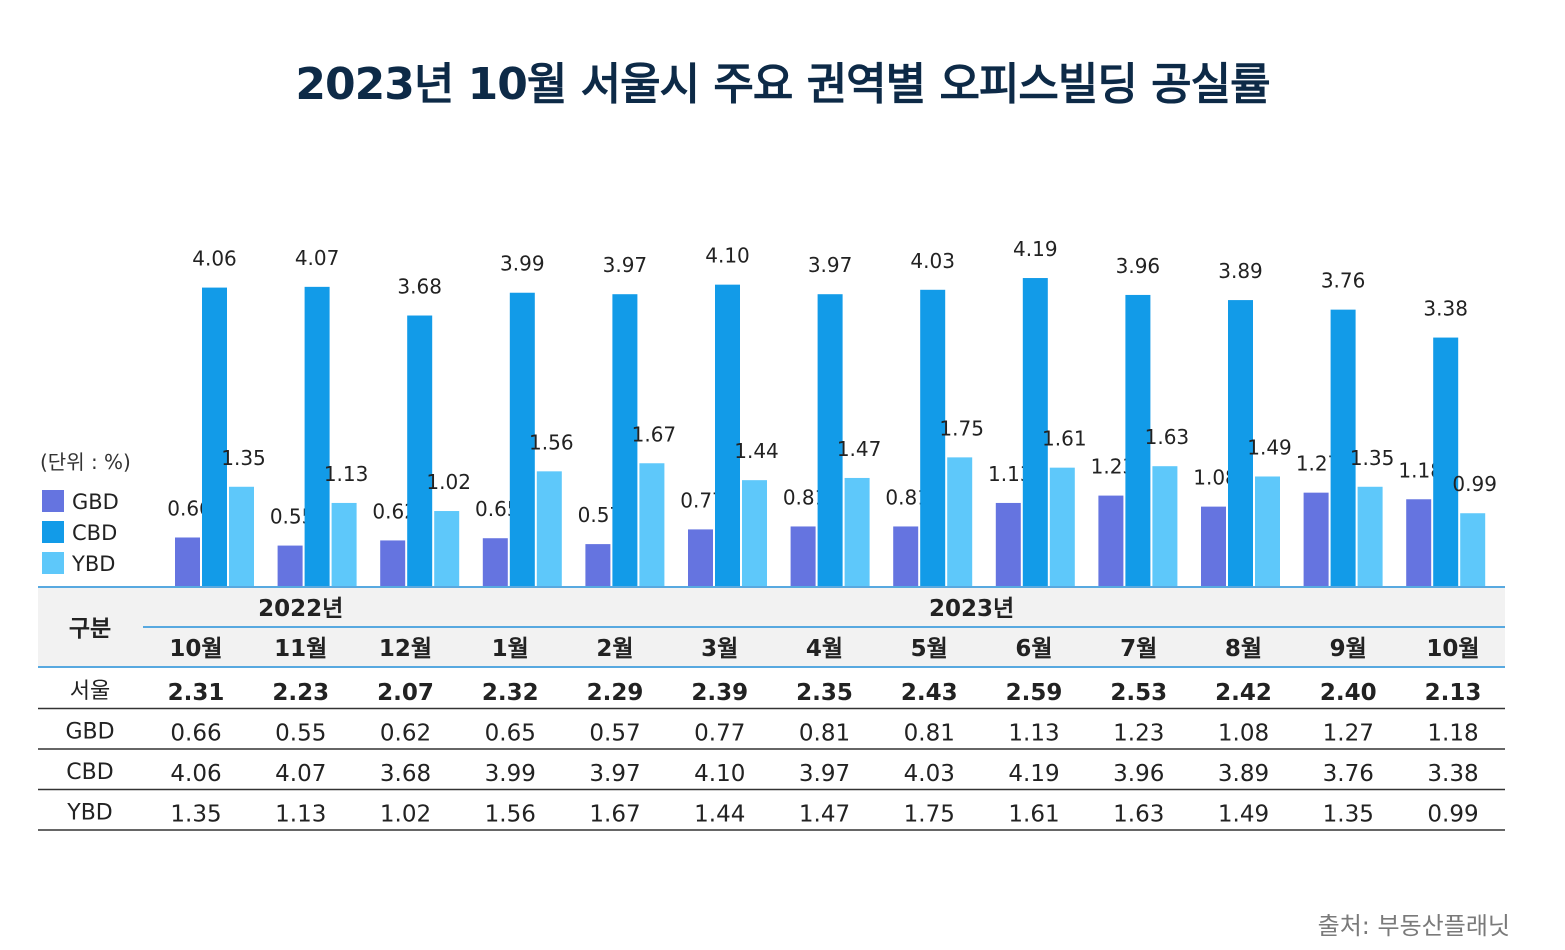 The height and width of the screenshot is (950, 1565). What do you see at coordinates (1474, 484) in the screenshot?
I see `data-label: 0.99` at bounding box center [1474, 484].